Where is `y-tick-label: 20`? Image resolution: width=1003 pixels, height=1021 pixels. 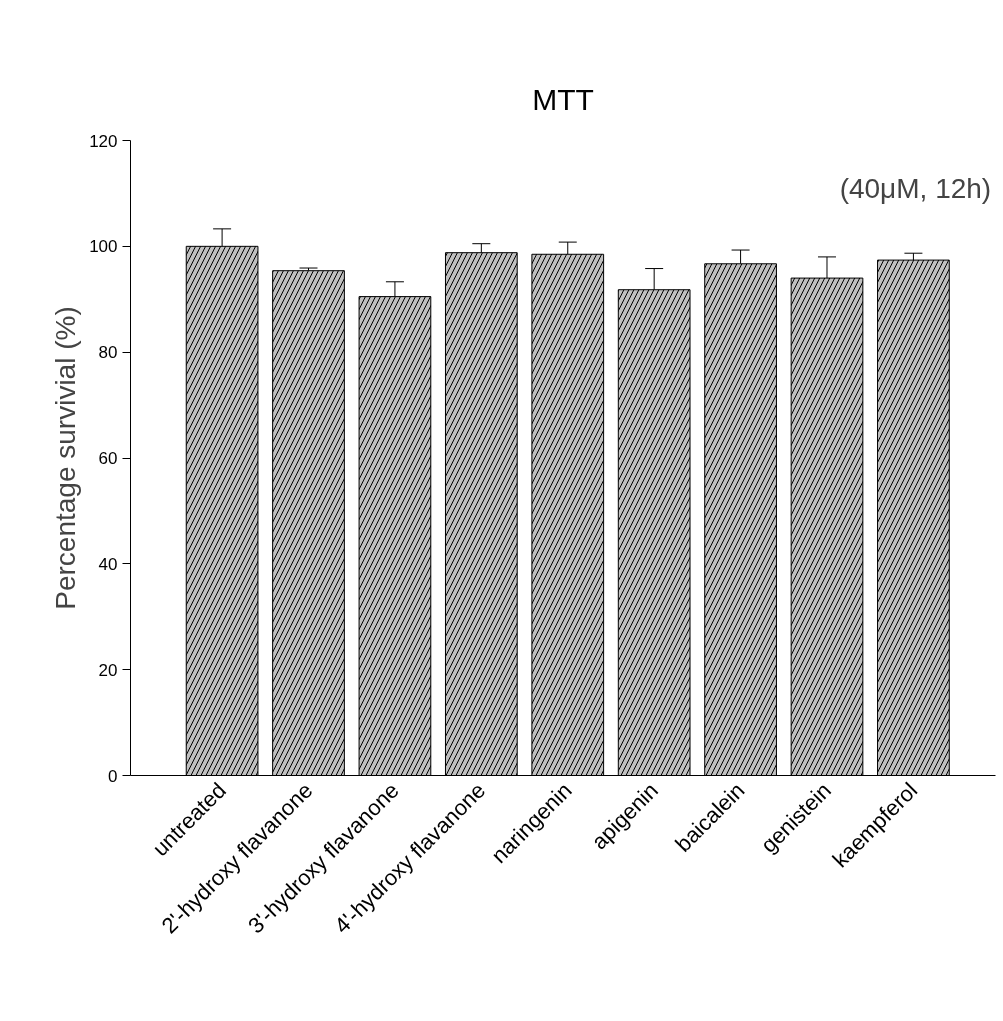 y-tick-label: 20 is located at coordinates (108, 670).